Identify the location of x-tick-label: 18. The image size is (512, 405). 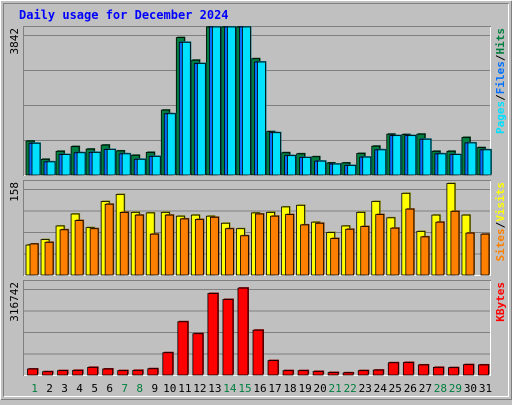
(289, 388).